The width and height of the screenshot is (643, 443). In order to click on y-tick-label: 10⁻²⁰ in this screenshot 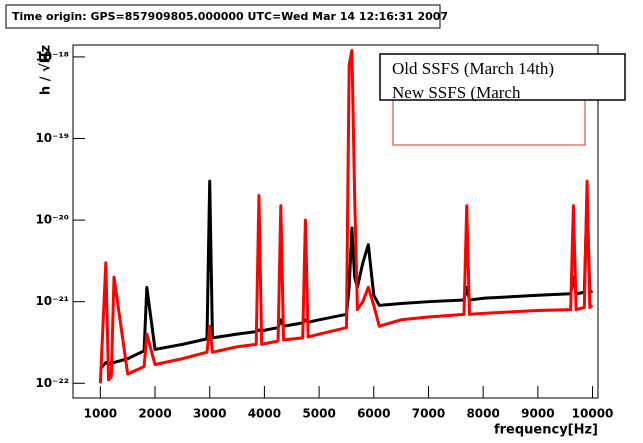, I will do `click(52, 220)`.